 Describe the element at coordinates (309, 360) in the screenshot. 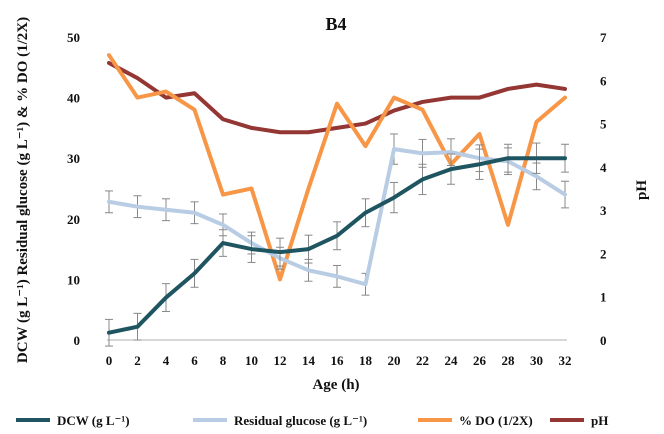

I see `x-tick-label: 14` at that location.